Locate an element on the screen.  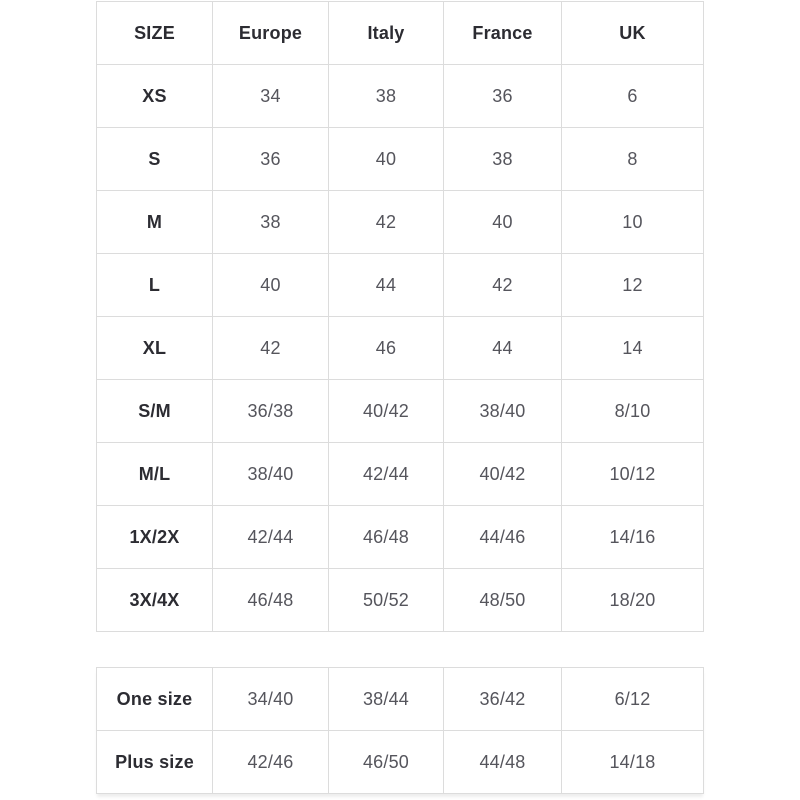
table-cell: 6/12 is located at coordinates (632, 699).